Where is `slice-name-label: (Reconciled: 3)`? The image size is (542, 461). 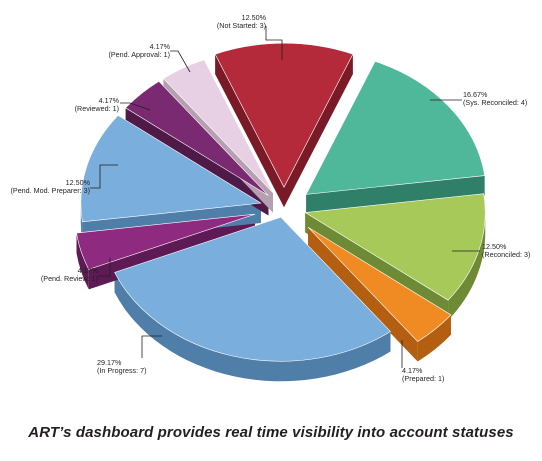 slice-name-label: (Reconciled: 3) is located at coordinates (506, 254).